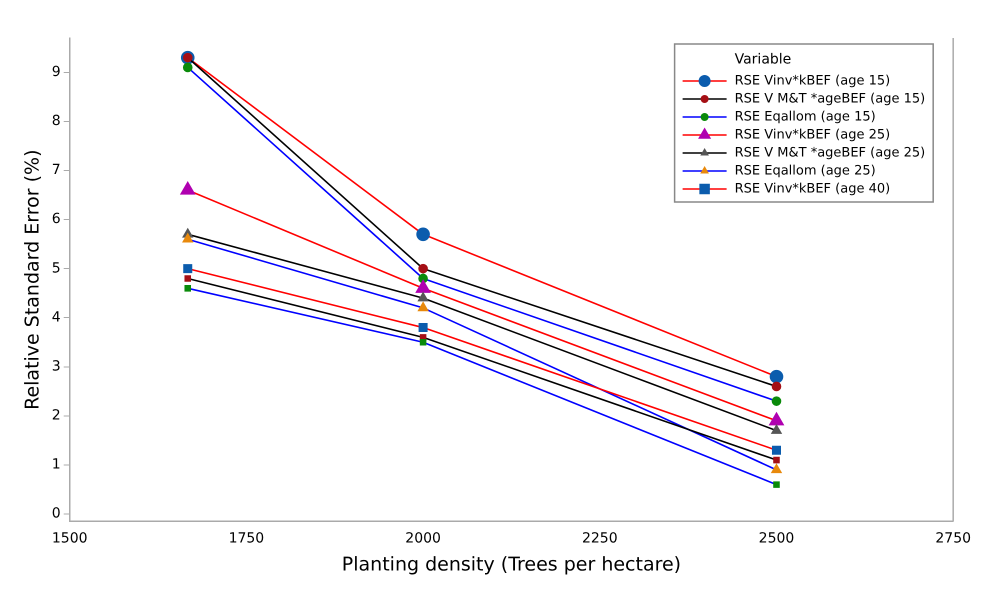 This screenshot has width=982, height=593. Describe the element at coordinates (805, 170) in the screenshot. I see `legend-label: RSE Eqallom (age 25)` at that location.